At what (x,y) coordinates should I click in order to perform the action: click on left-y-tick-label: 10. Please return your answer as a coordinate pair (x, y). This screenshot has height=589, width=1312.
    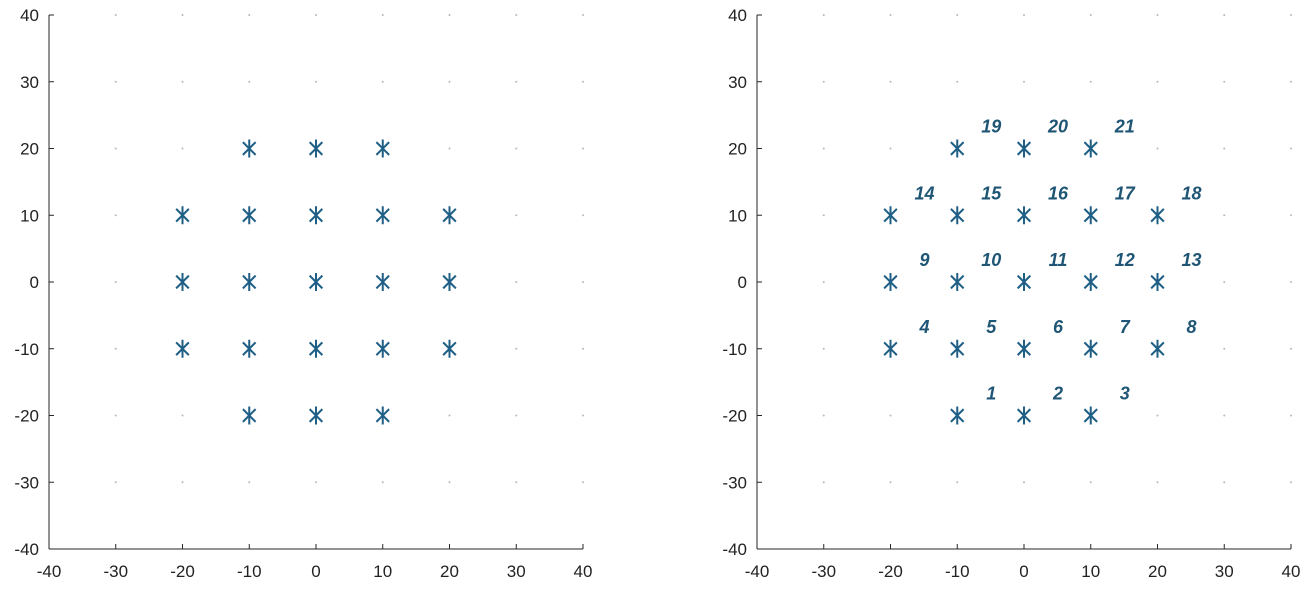
    Looking at the image, I should click on (29, 215).